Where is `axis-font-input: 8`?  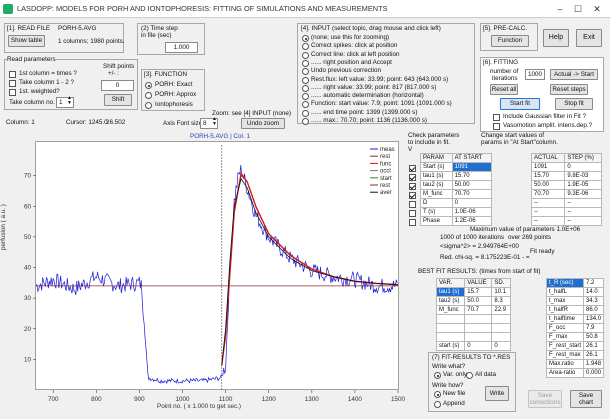 axis-font-input: 8 is located at coordinates (209, 123).